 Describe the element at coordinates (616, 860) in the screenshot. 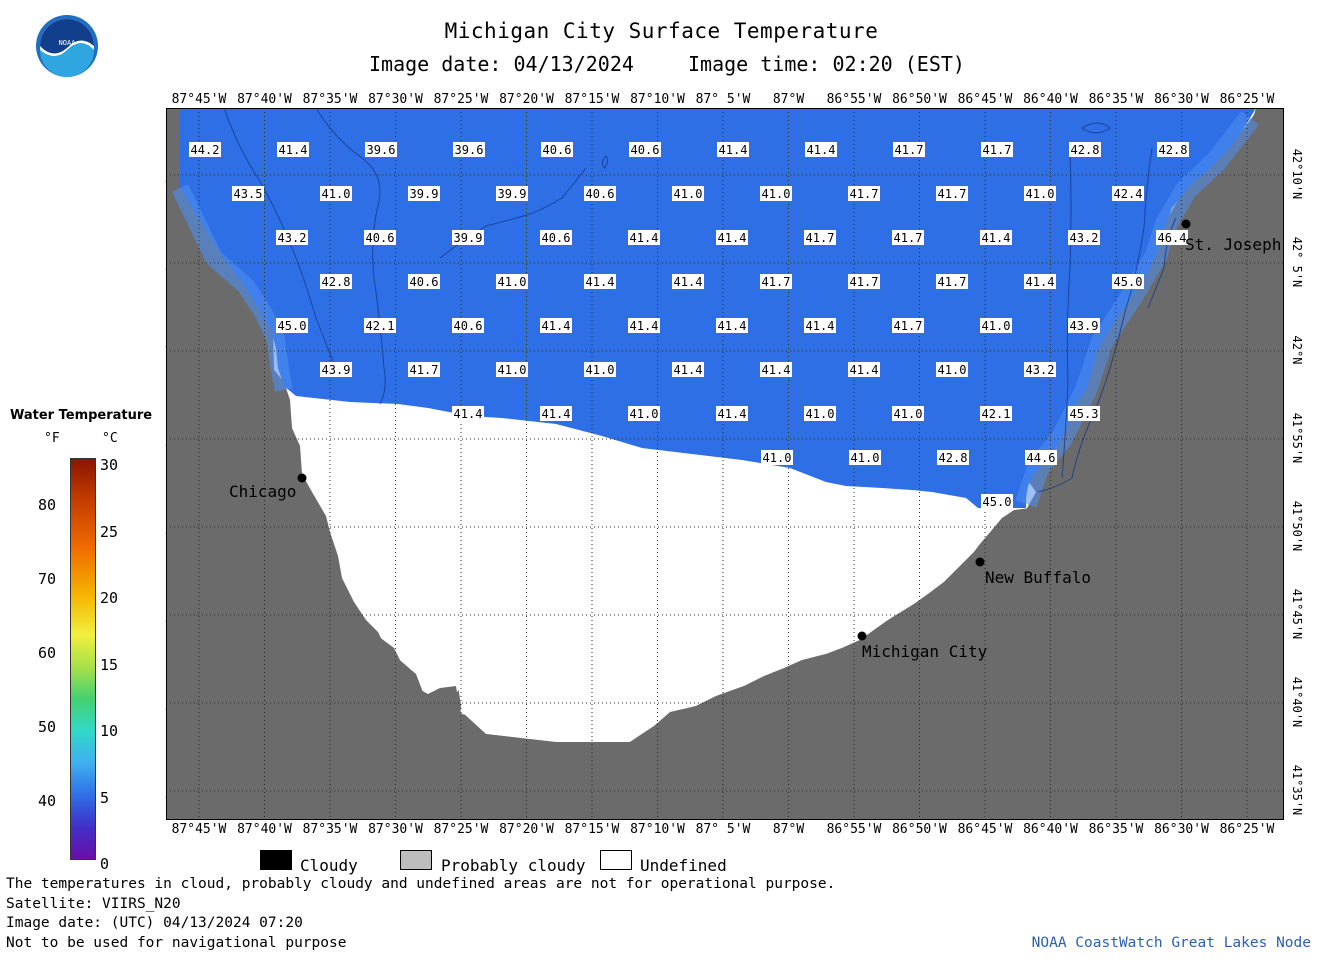

I see `legend-swatch-undefined` at that location.